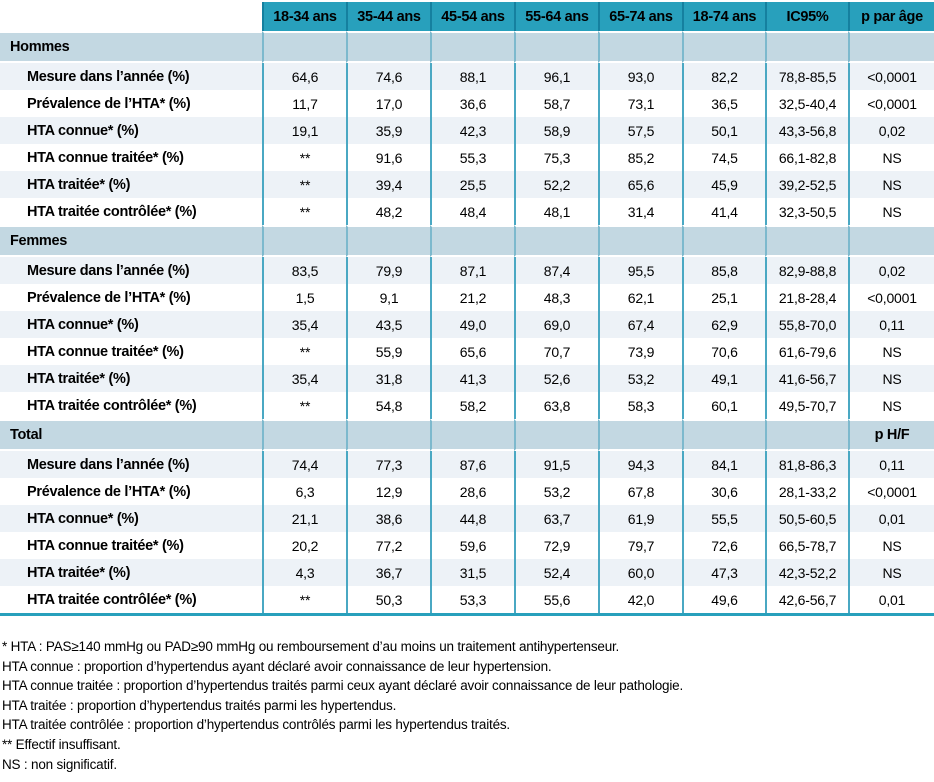 Image resolution: width=934 pixels, height=782 pixels. What do you see at coordinates (806, 351) in the screenshot?
I see `ci95-cell: 61,6-79,6` at bounding box center [806, 351].